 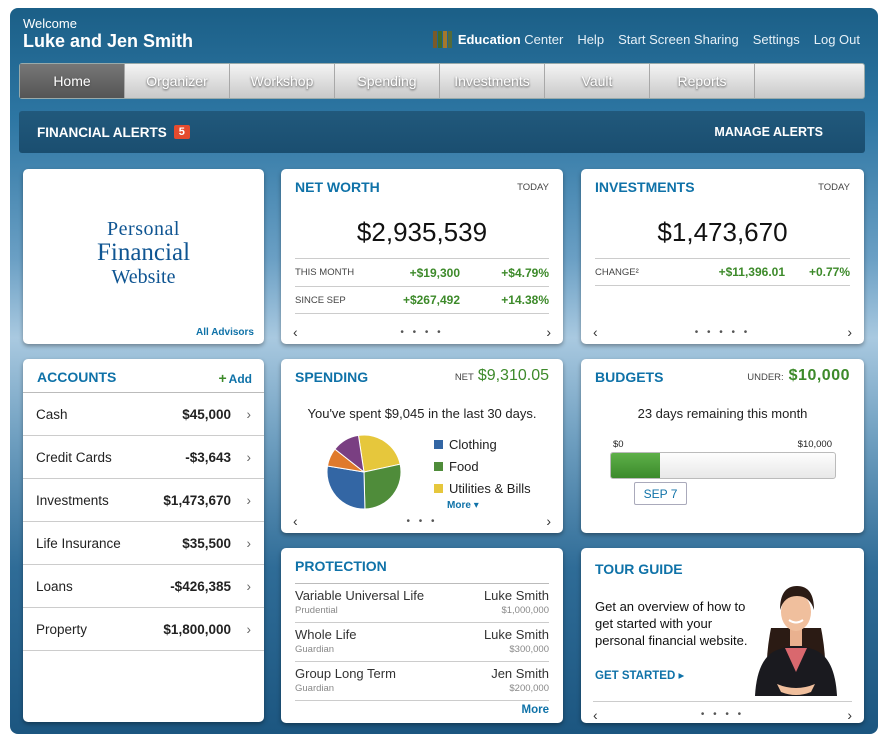 I want to click on pager-dots: • • • • •, so click(x=722, y=332).